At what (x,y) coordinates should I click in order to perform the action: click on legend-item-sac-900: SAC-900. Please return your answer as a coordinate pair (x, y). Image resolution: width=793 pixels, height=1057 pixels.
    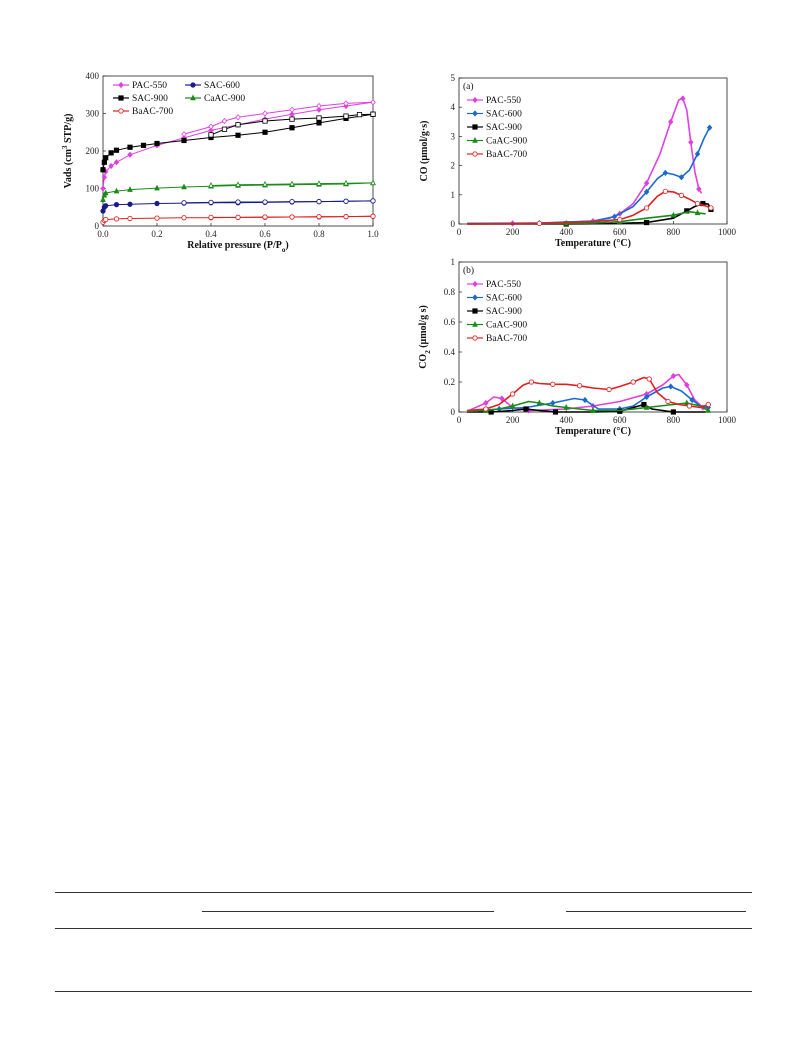
    Looking at the image, I should click on (494, 128).